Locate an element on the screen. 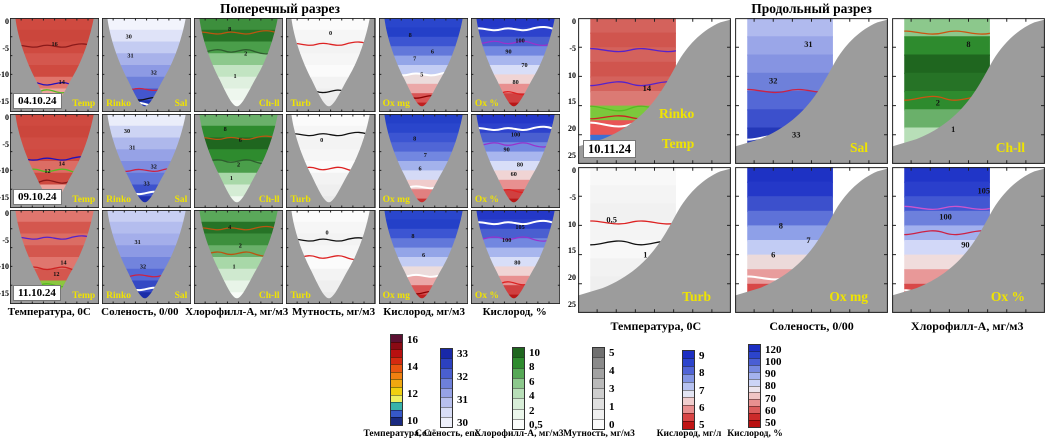 Image resolution: width=1050 pixels, height=446 pixels. y-tick: 15 is located at coordinates (572, 102).